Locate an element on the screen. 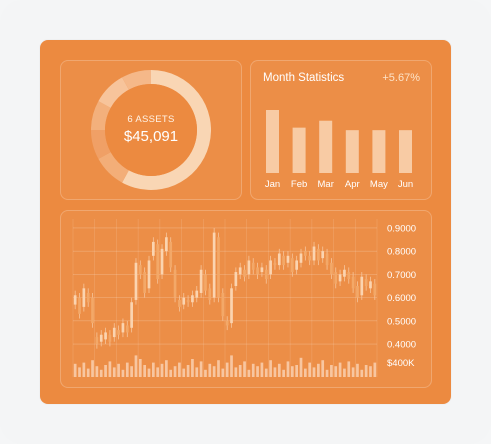 This screenshot has height=444, width=491. volume-label: $400K is located at coordinates (401, 363).